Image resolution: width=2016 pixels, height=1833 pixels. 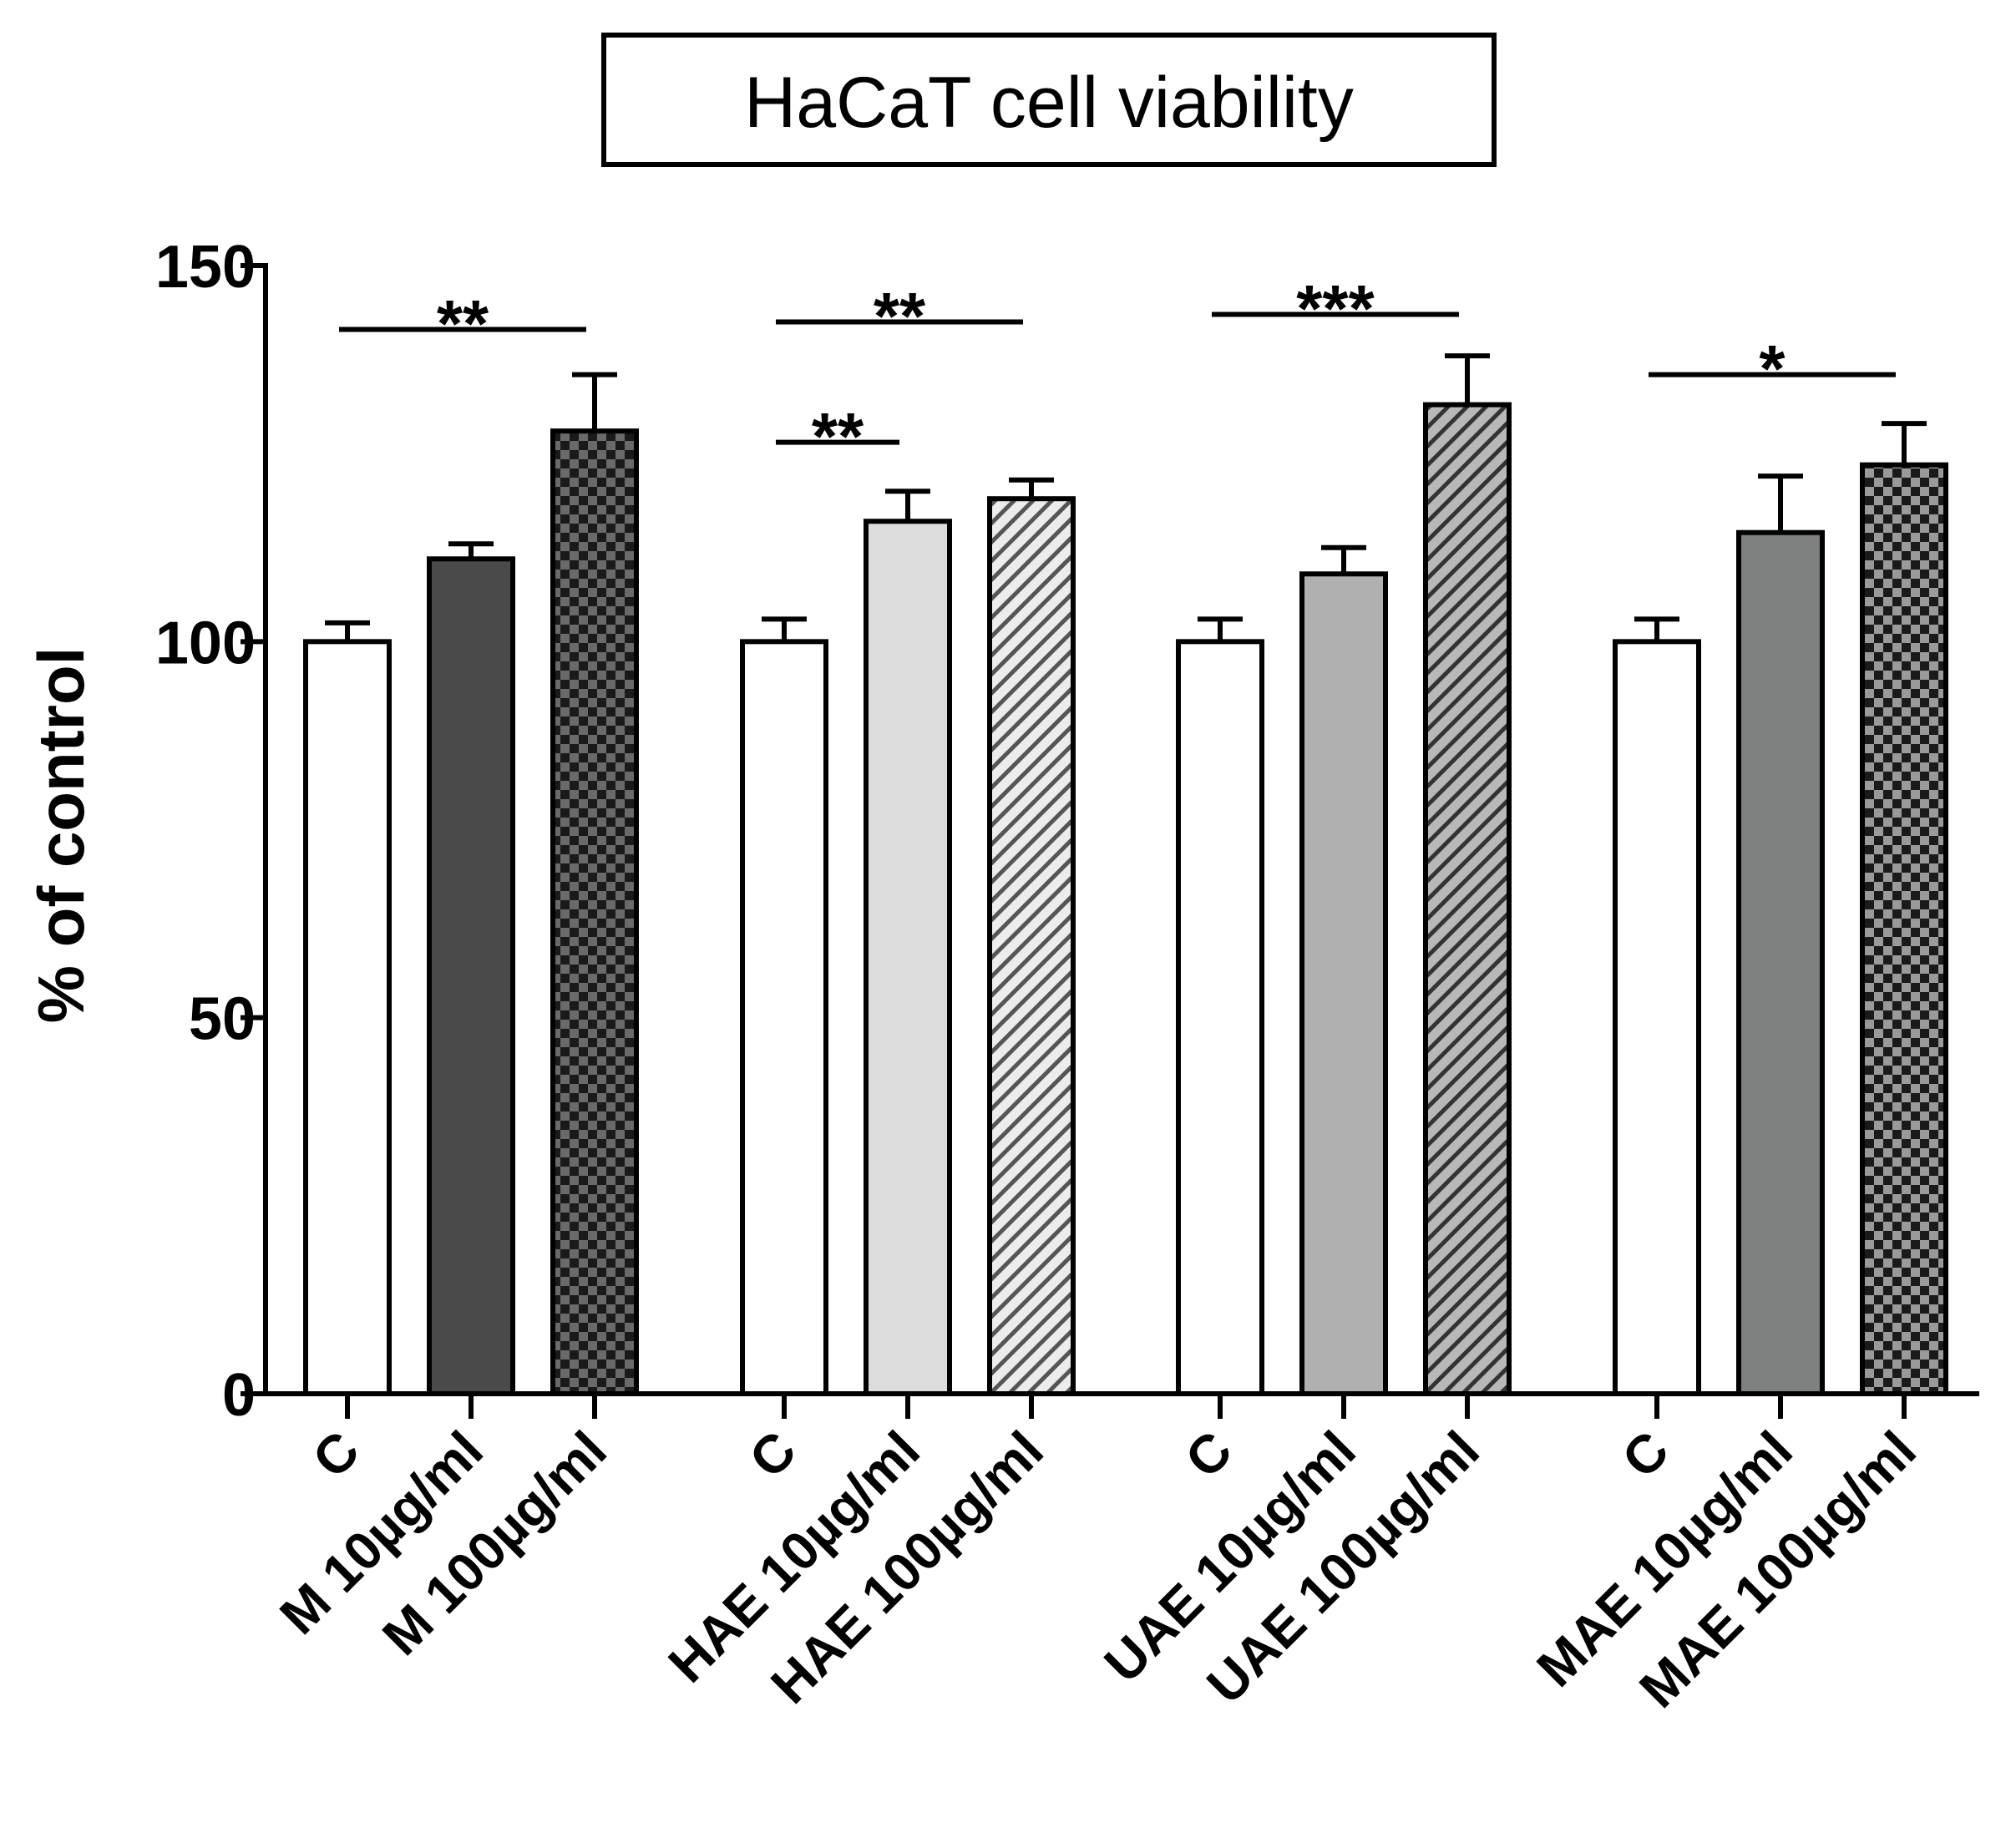 I want to click on y-tick-label: 150, so click(x=205, y=267).